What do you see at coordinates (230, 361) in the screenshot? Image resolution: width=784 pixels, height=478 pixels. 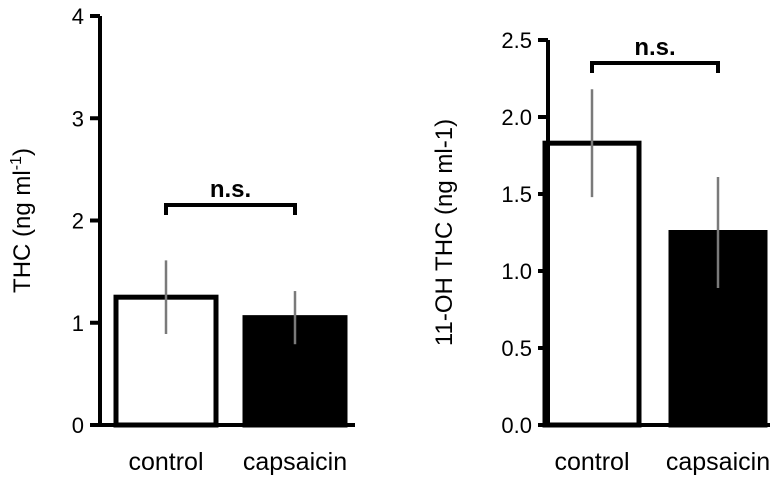 I see `bars` at bounding box center [230, 361].